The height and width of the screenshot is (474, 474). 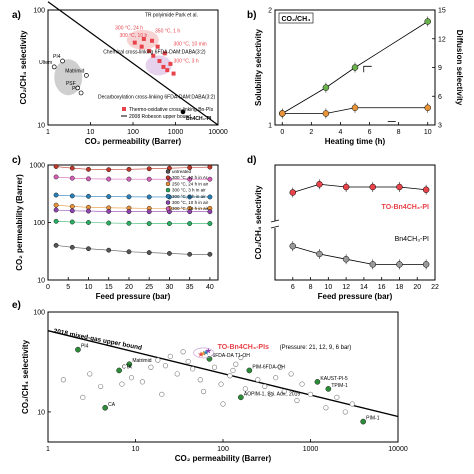 What do you see at coordinates (346, 287) in the screenshot?
I see `panel-d-xtick-label: 12` at bounding box center [346, 287].